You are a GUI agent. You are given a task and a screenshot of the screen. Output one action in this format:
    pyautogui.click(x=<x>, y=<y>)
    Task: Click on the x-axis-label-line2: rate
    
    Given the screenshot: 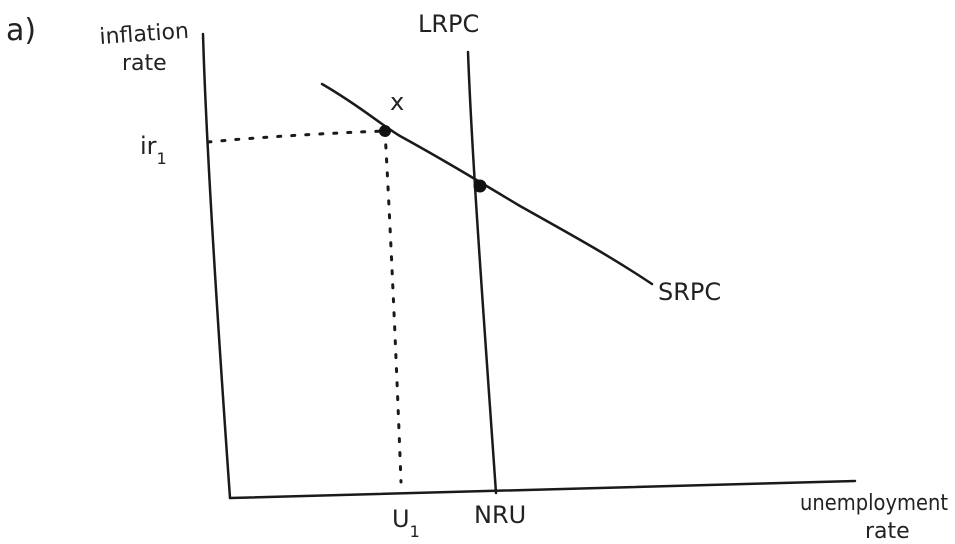 What is the action you would take?
    pyautogui.click(x=887, y=531)
    